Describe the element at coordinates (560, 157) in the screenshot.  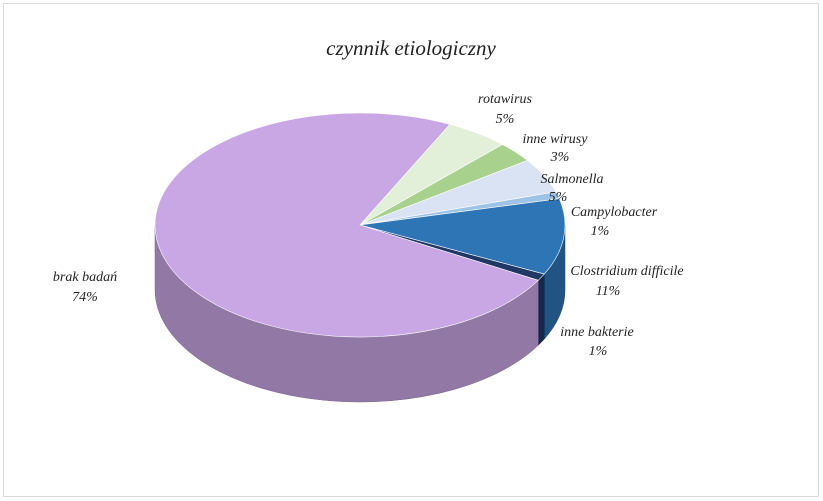
I see `slice-value-label: 3%` at that location.